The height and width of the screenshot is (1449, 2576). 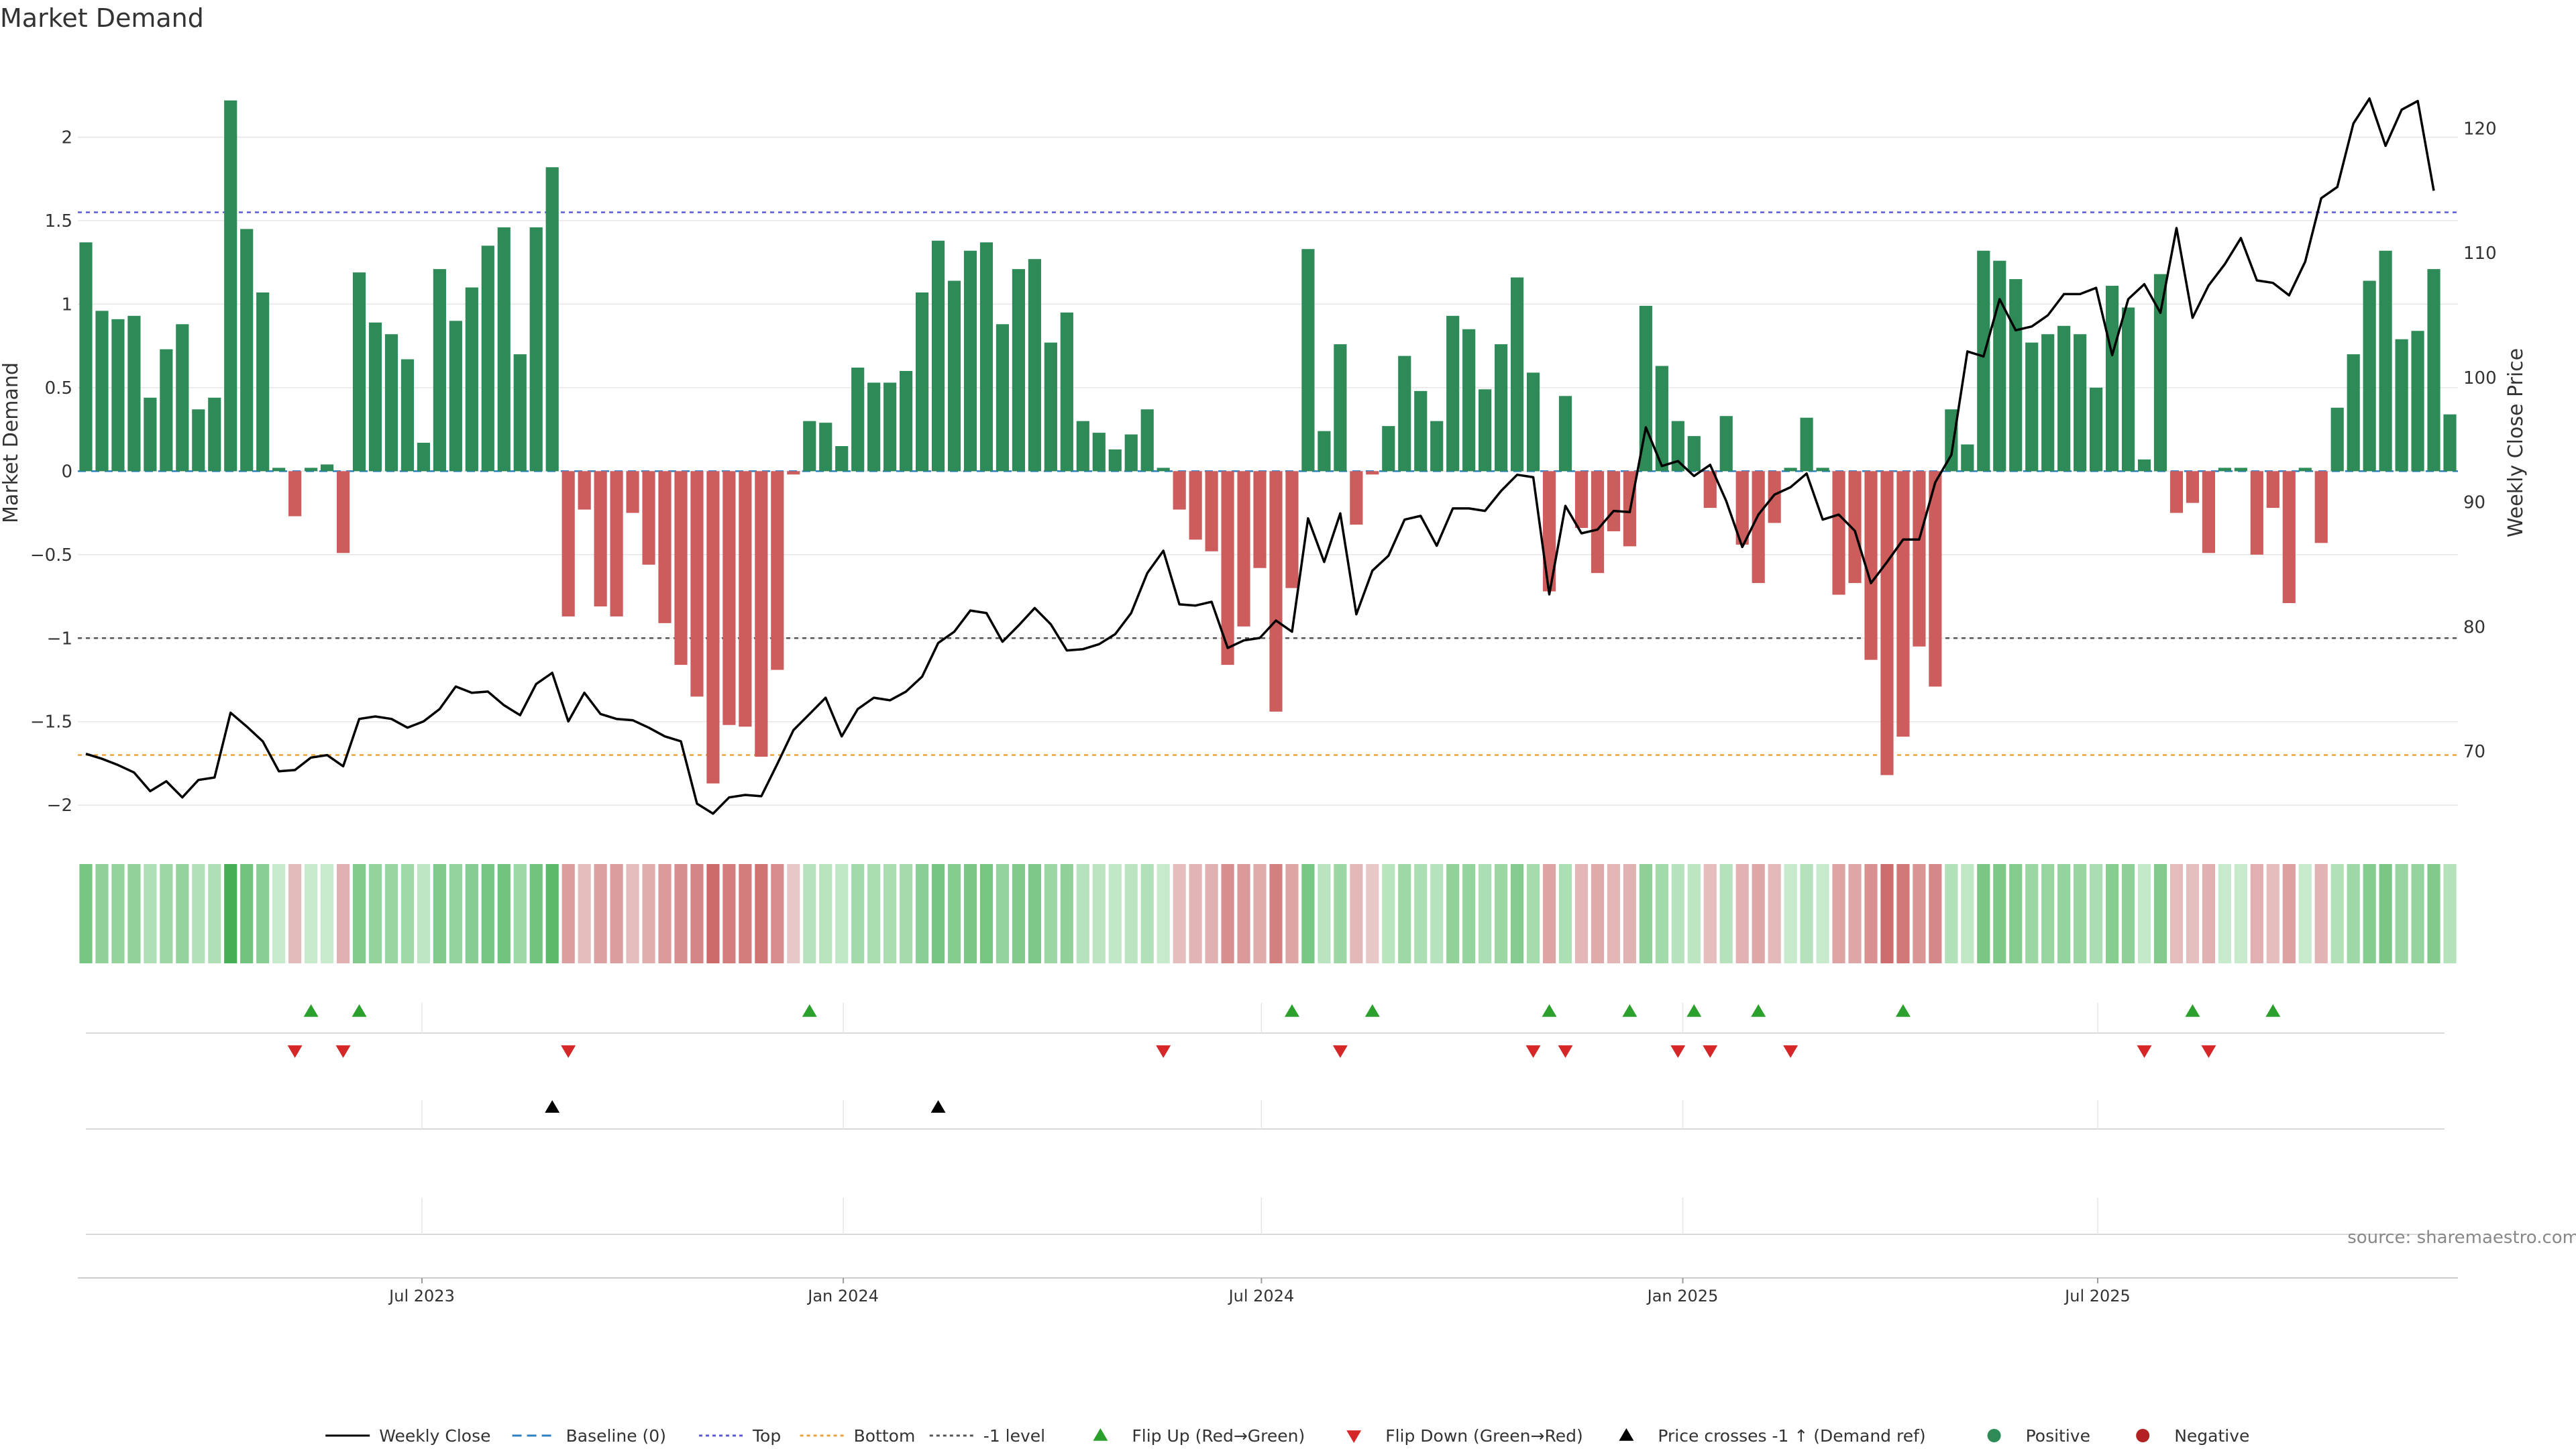 What do you see at coordinates (1265, 1119) in the screenshot?
I see `signal-panels` at bounding box center [1265, 1119].